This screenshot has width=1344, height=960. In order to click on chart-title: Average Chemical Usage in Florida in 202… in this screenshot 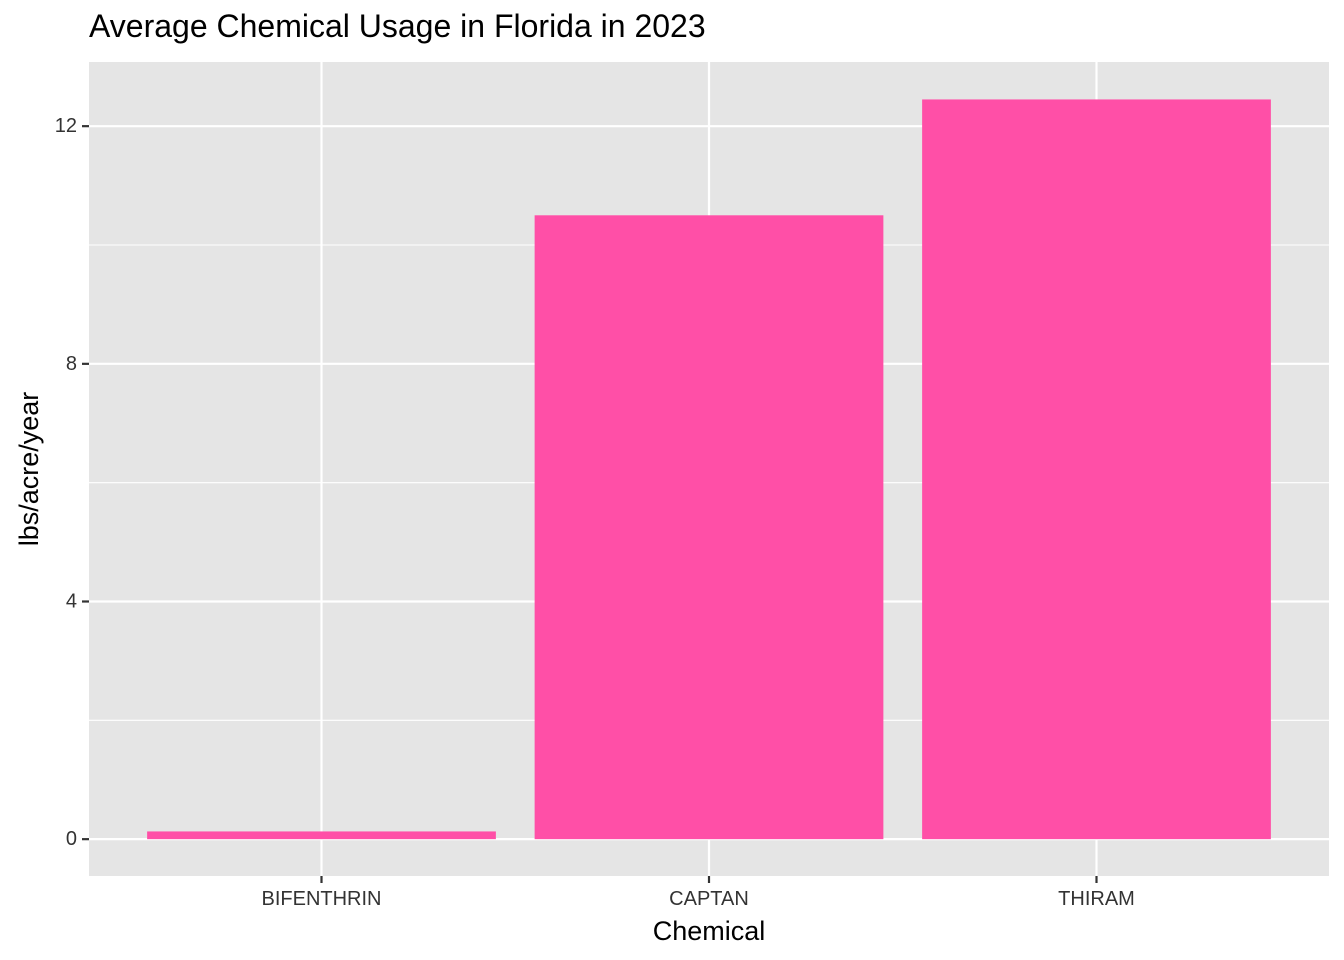, I will do `click(397, 26)`.